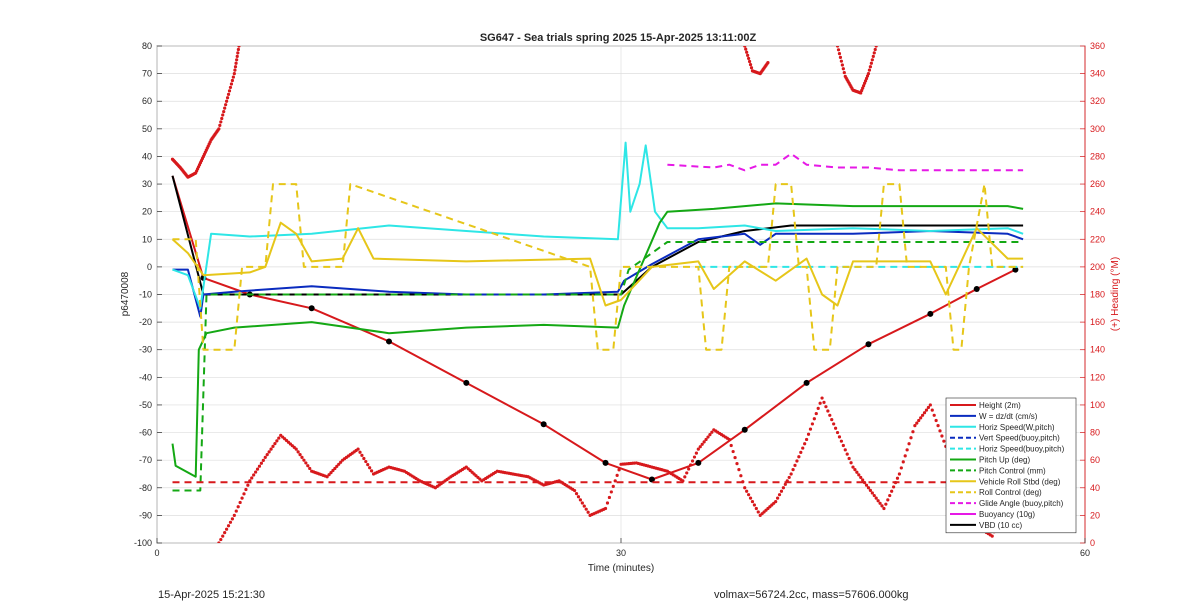 The height and width of the screenshot is (611, 1200). I want to click on x-axis-label: Time (minutes), so click(621, 568).